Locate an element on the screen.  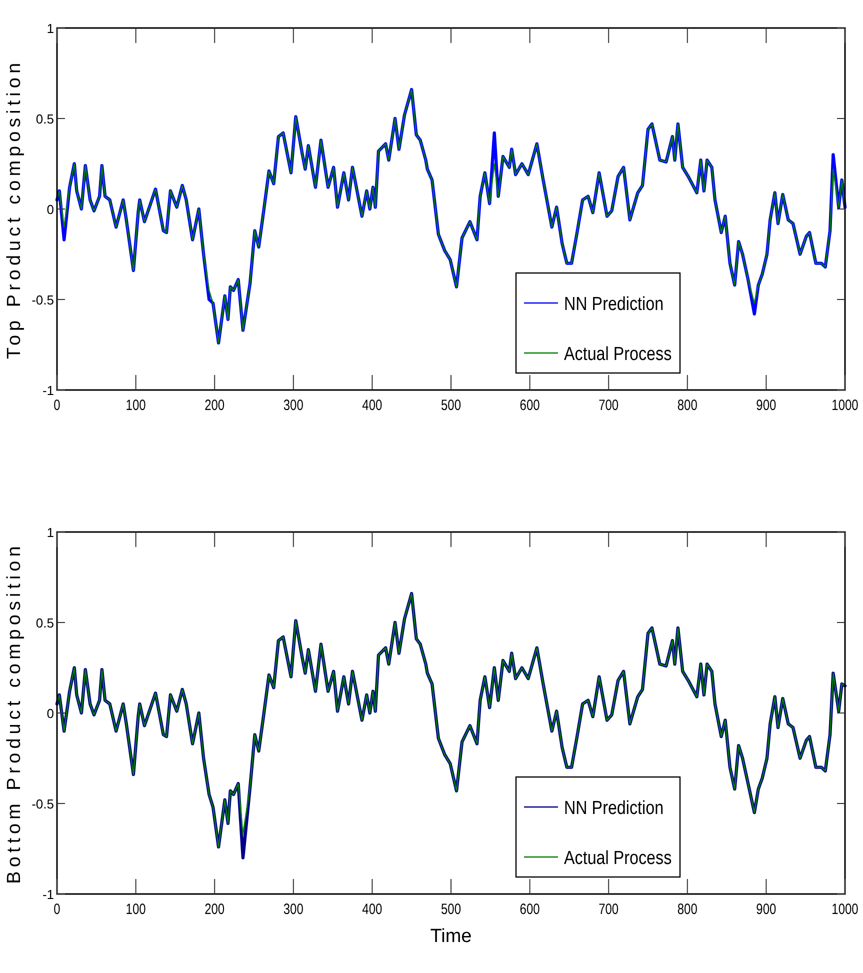
x-axis-title: Time is located at coordinates (451, 936).